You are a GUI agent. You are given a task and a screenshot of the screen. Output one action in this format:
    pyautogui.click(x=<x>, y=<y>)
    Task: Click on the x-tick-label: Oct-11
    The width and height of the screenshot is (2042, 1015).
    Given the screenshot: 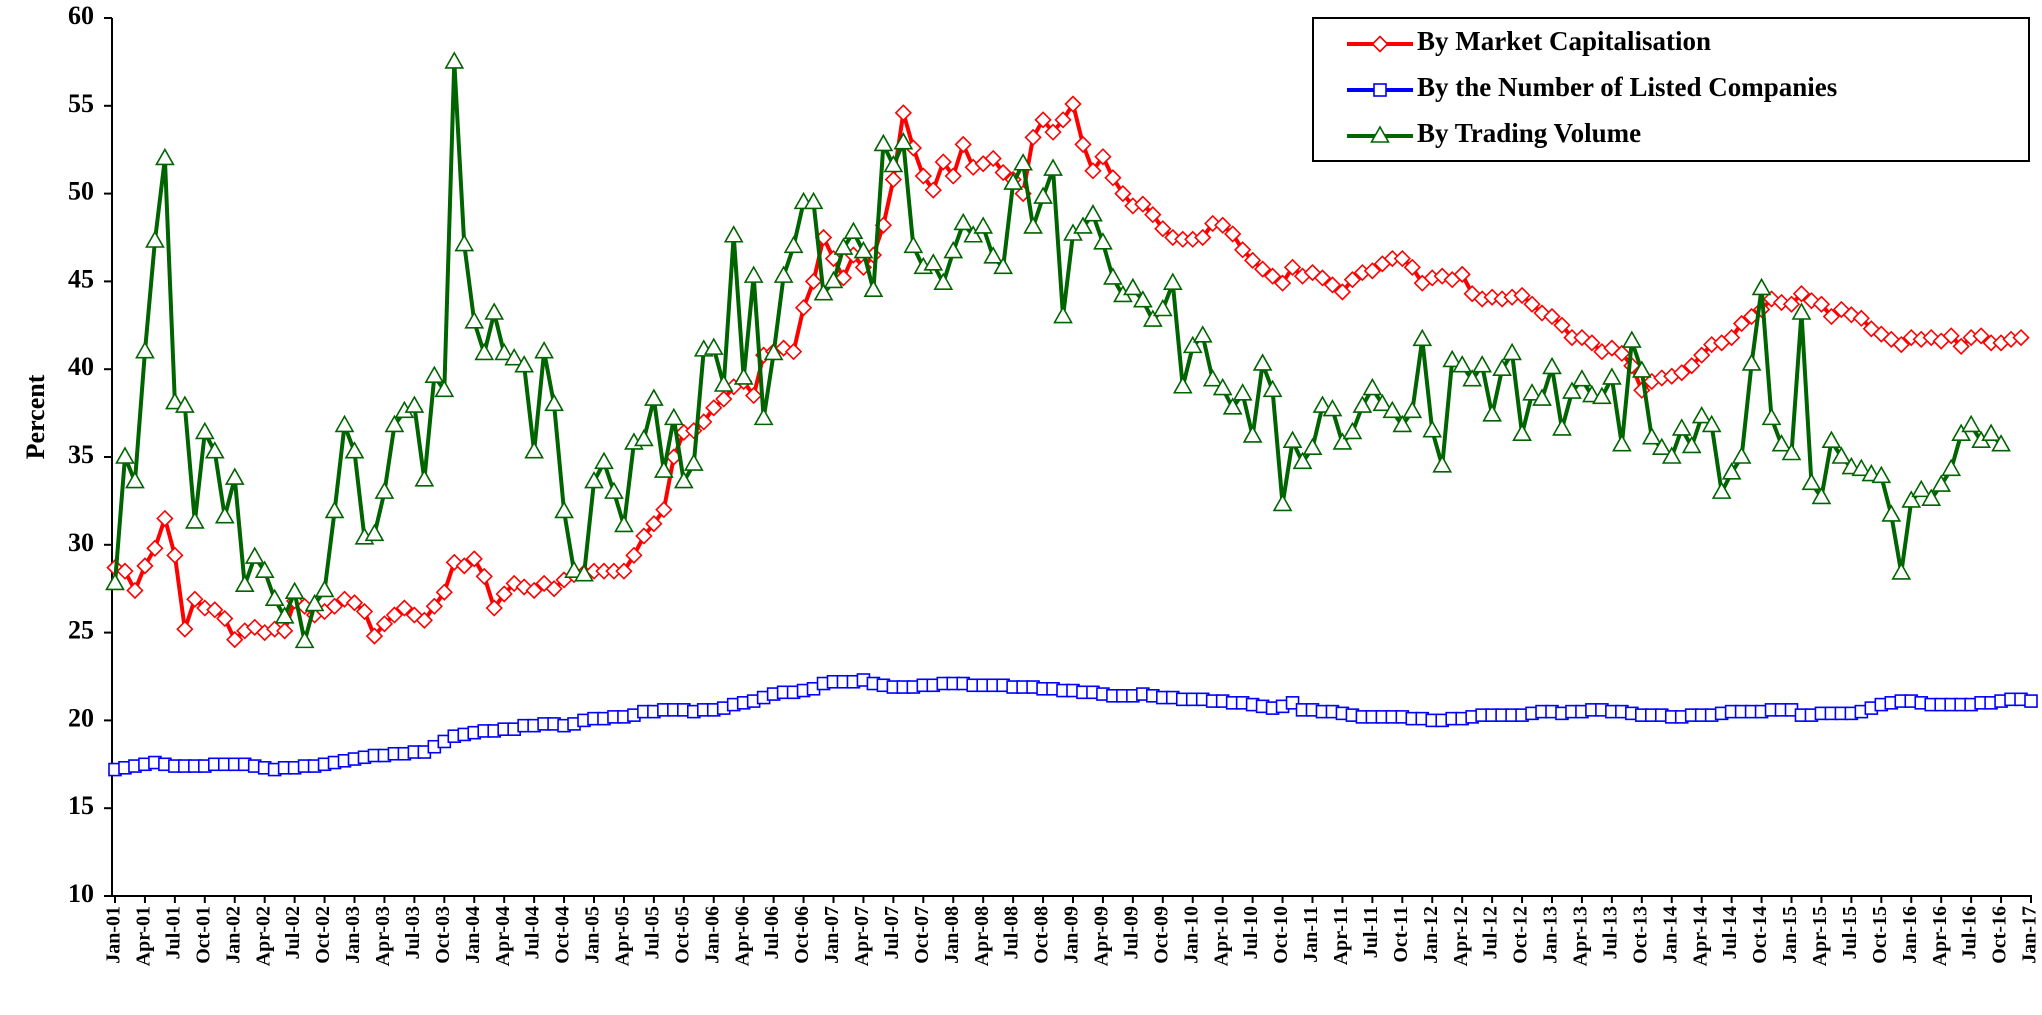 What is the action you would take?
    pyautogui.click(x=1401, y=934)
    